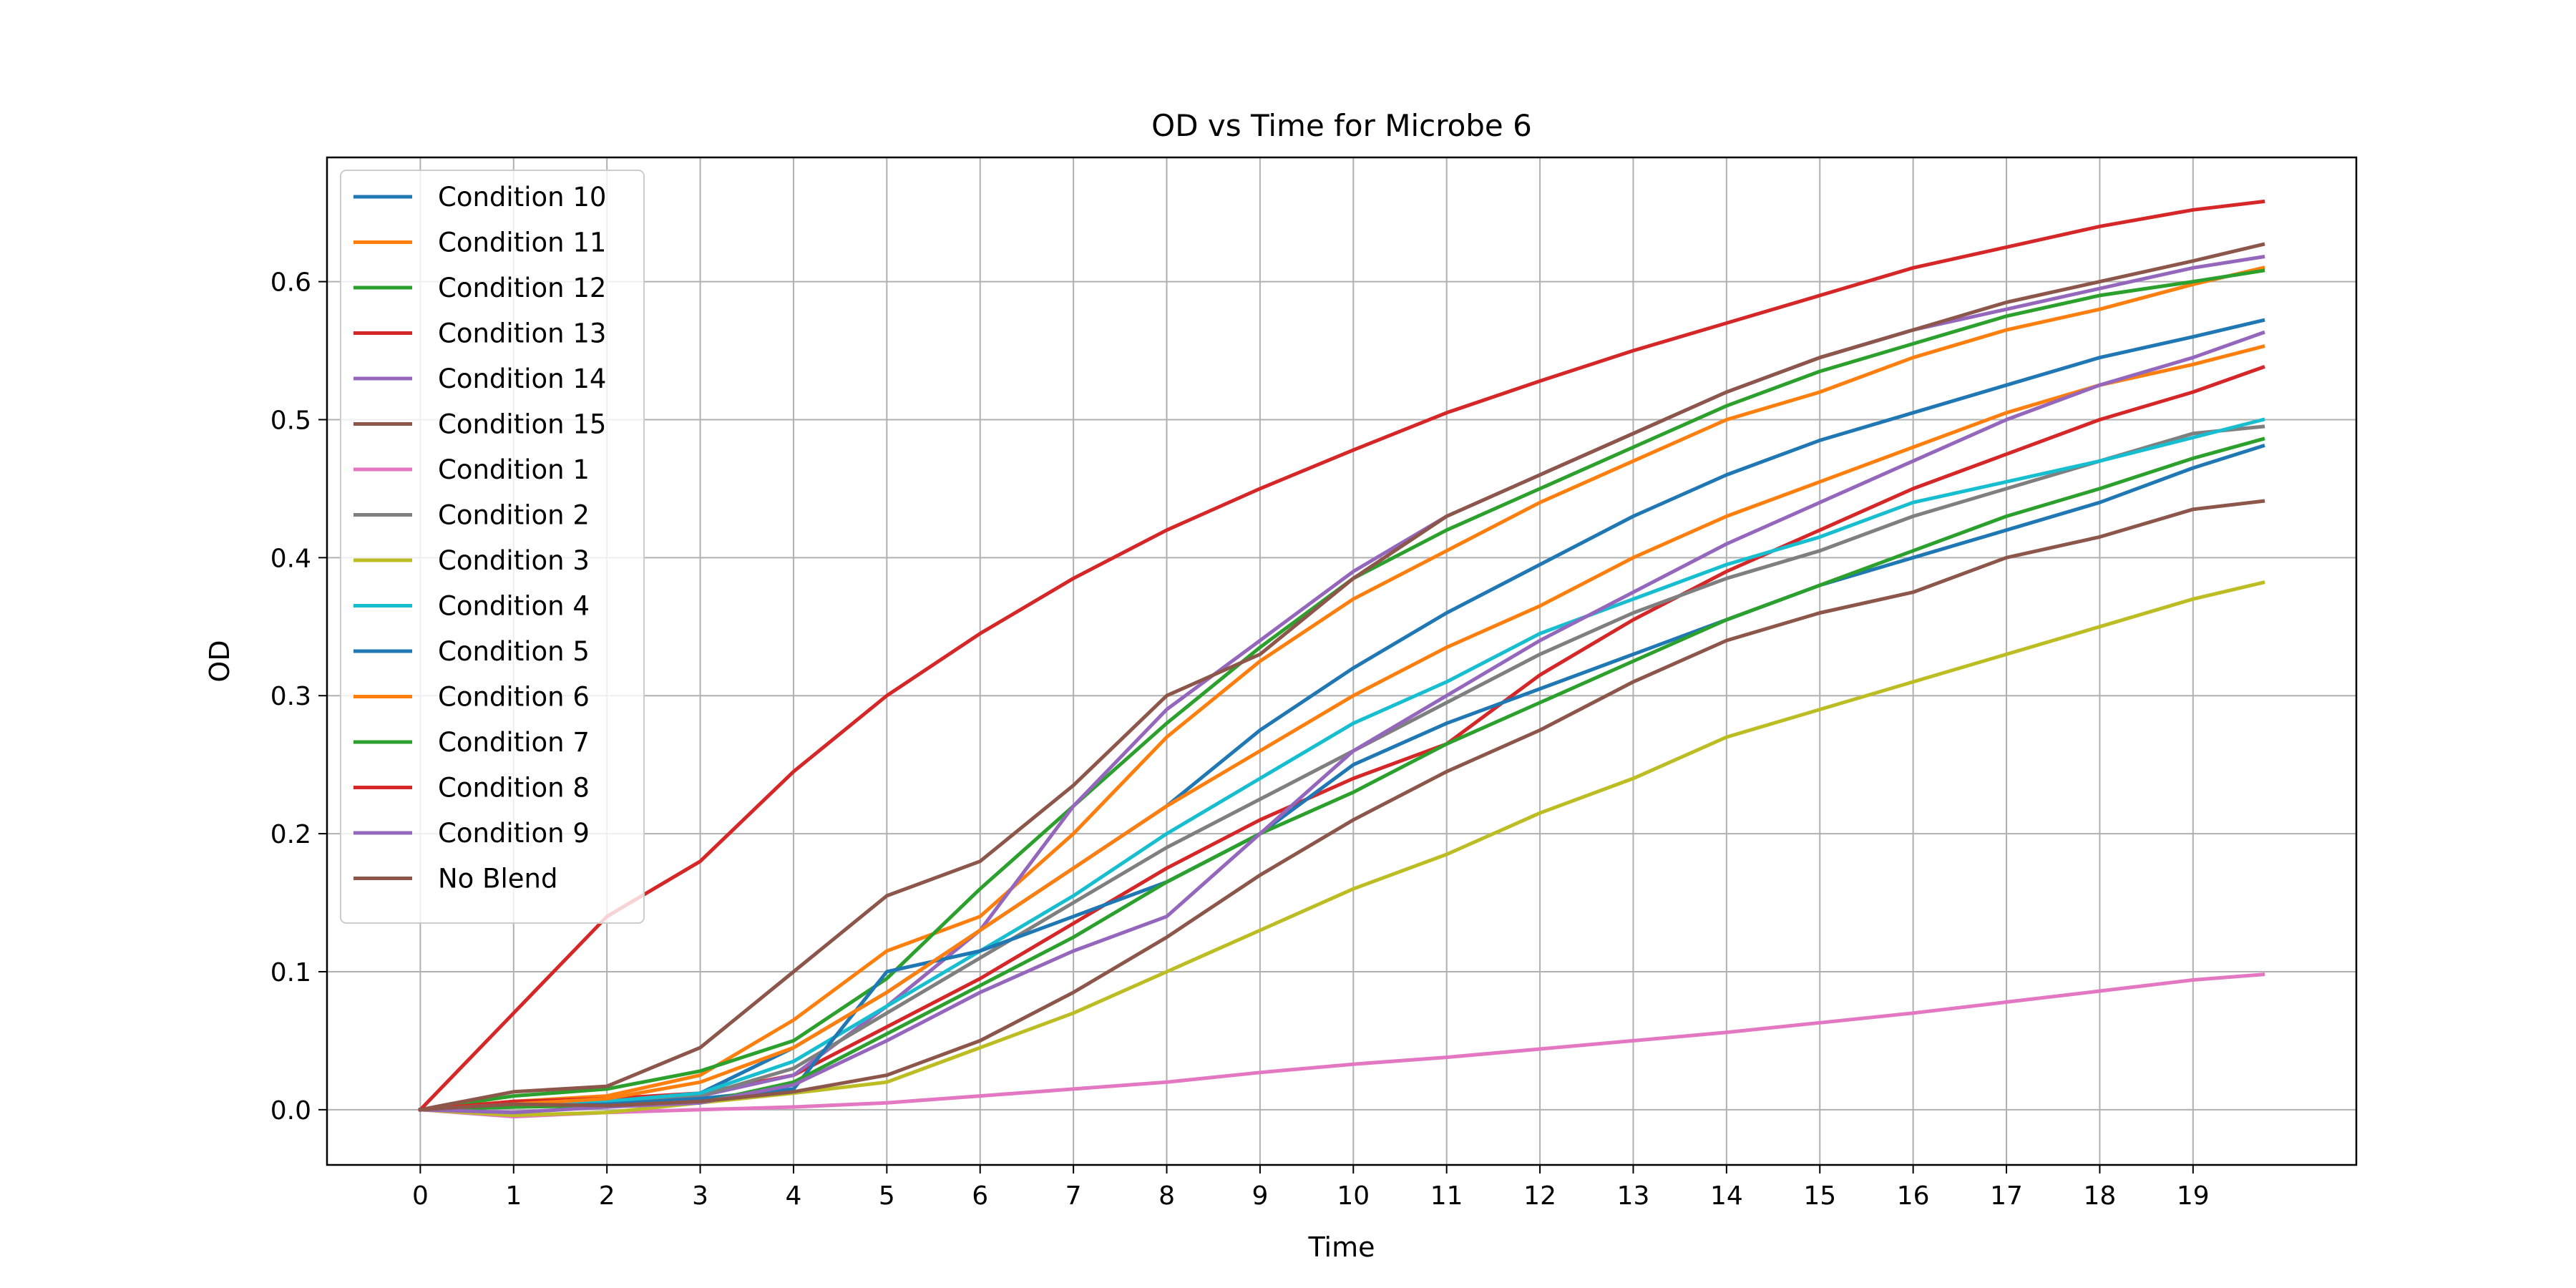 This screenshot has width=2576, height=1288. I want to click on legend-label: Condition 7, so click(514, 742).